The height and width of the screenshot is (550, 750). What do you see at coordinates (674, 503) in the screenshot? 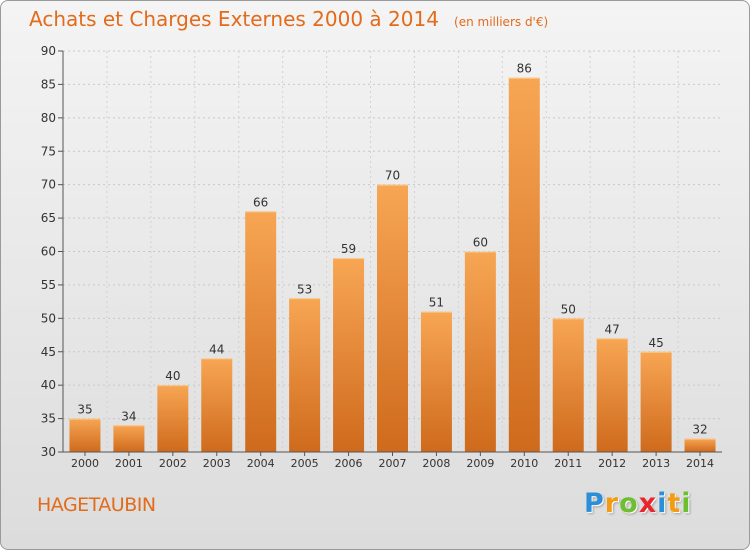
I see `logo-letter: t` at bounding box center [674, 503].